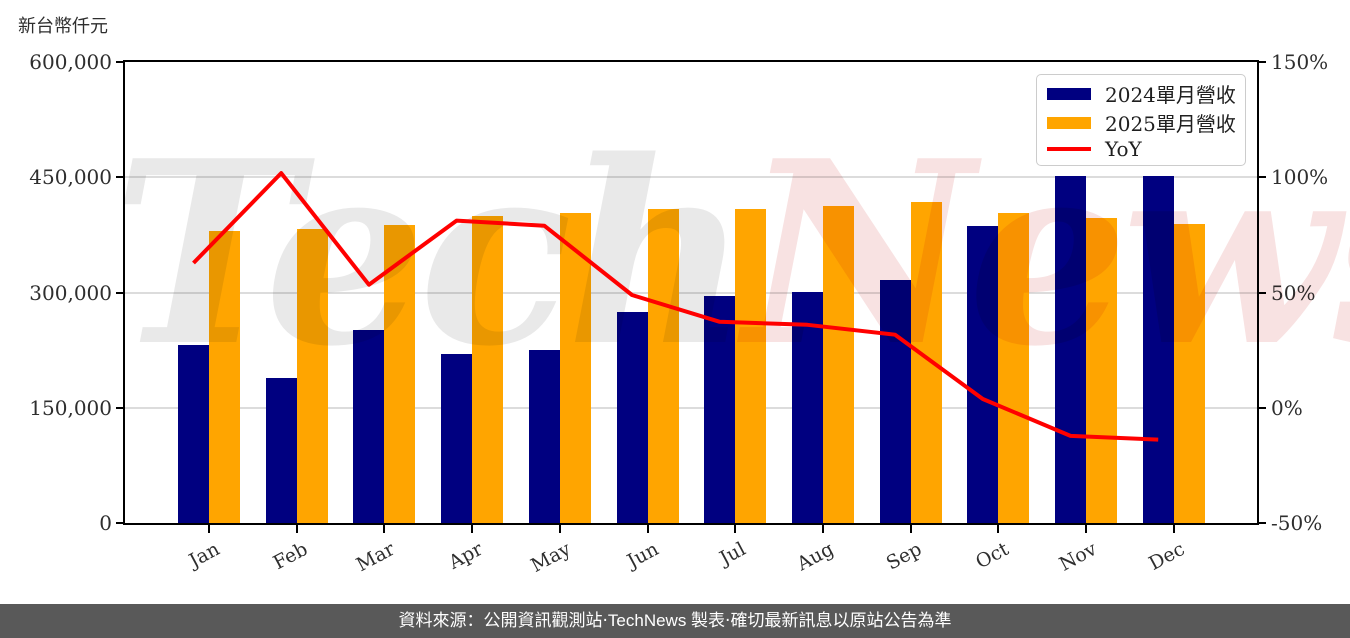 This screenshot has height=638, width=1350. What do you see at coordinates (70, 407) in the screenshot?
I see `left-axis-tick-label: 150,000` at bounding box center [70, 407].